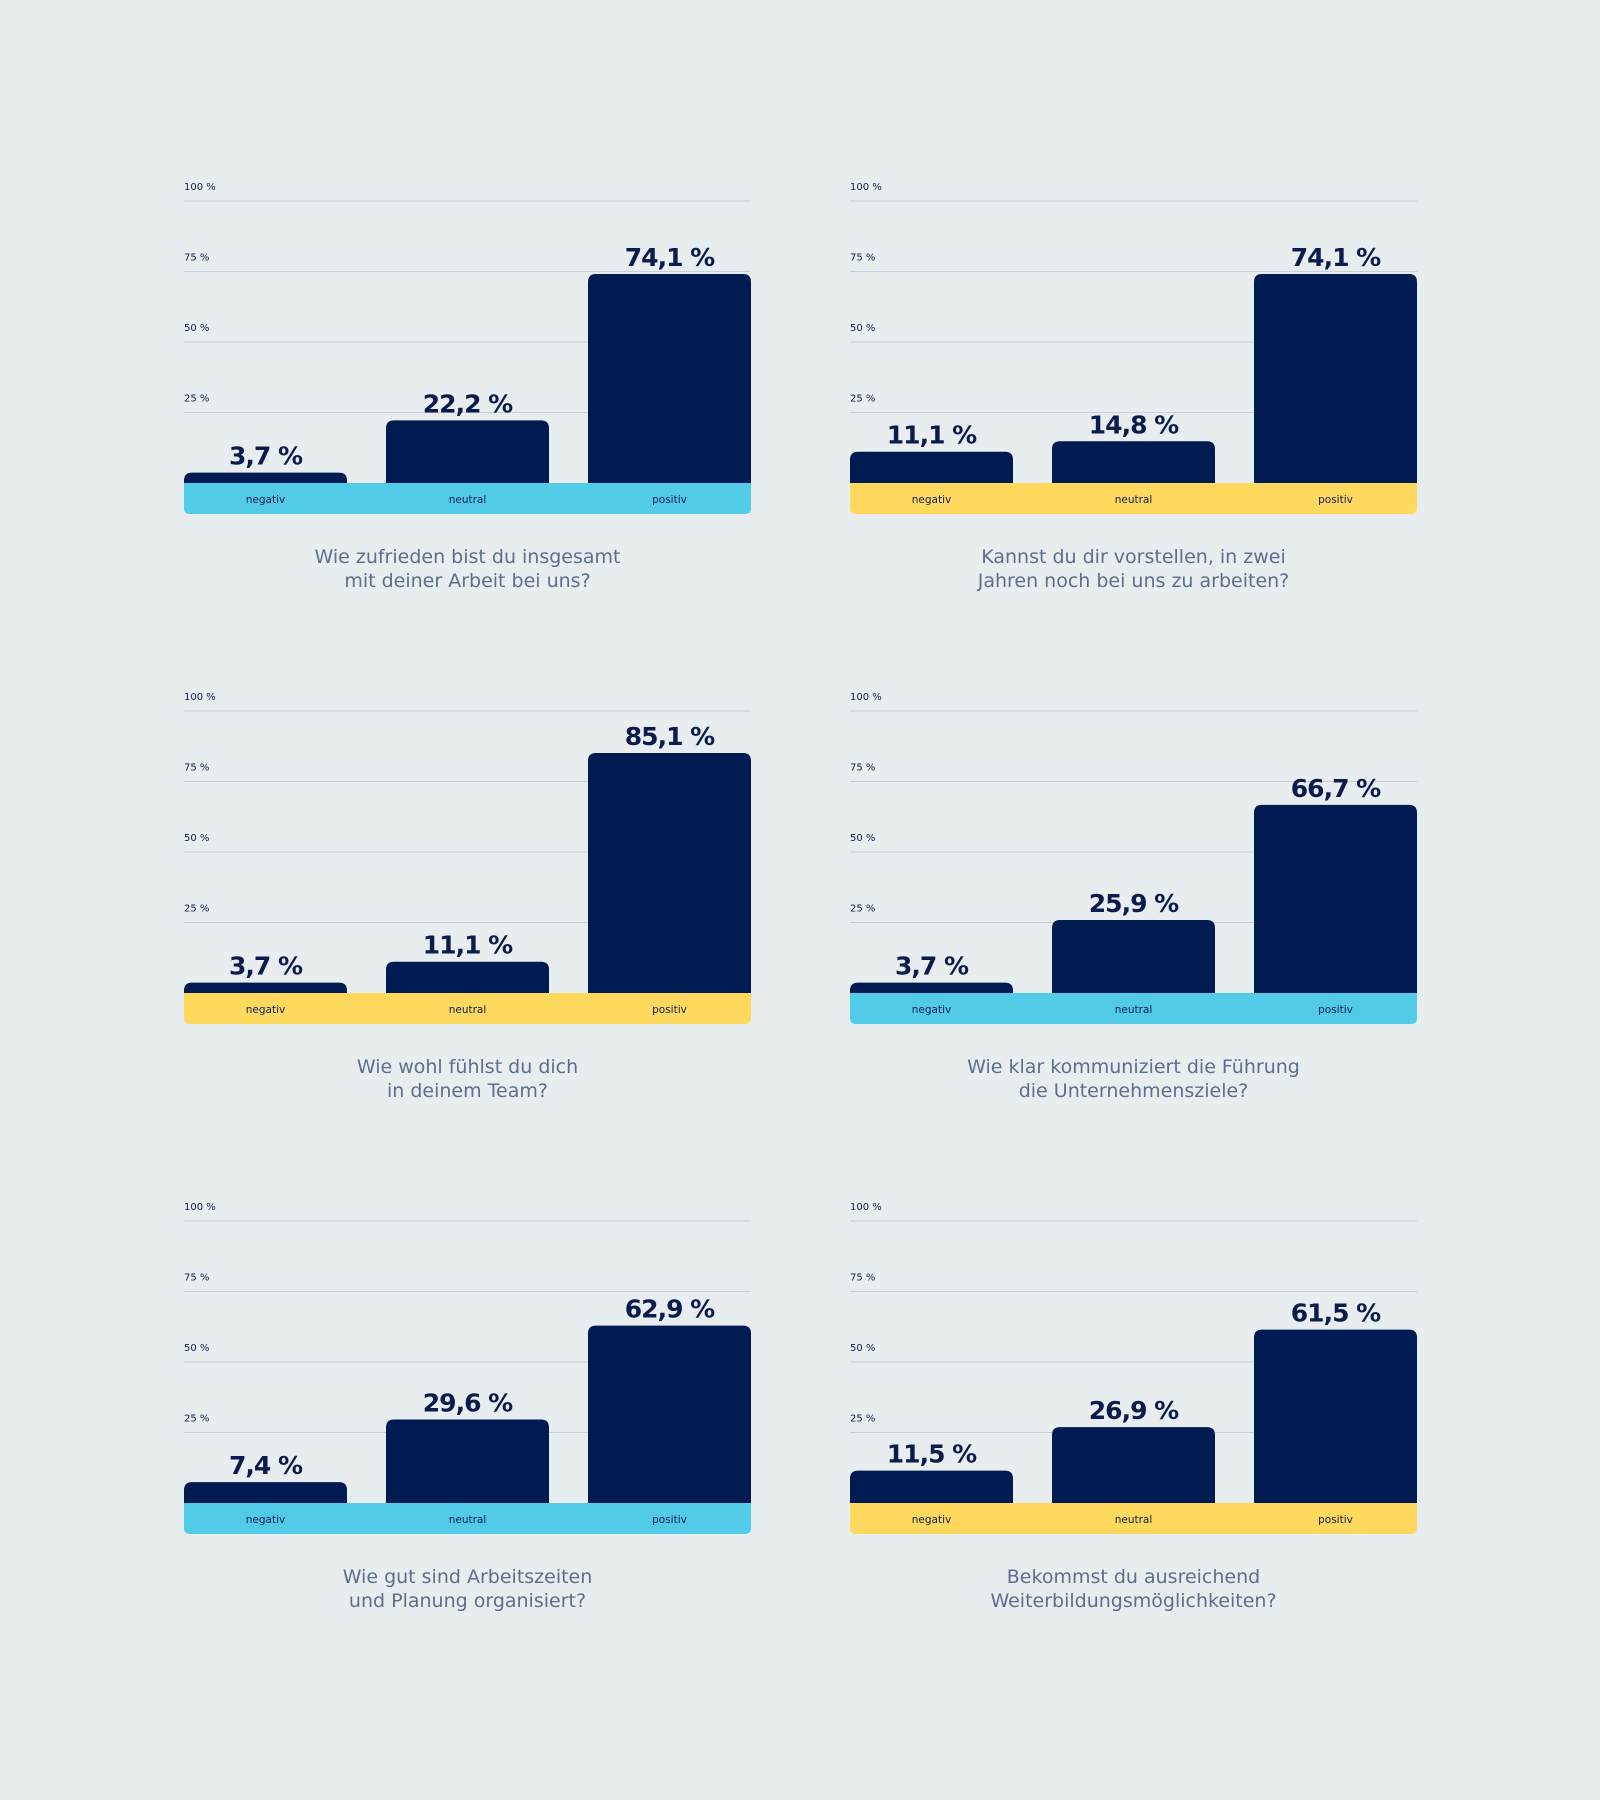  What do you see at coordinates (670, 1309) in the screenshot?
I see `value-label: 62,9 %` at bounding box center [670, 1309].